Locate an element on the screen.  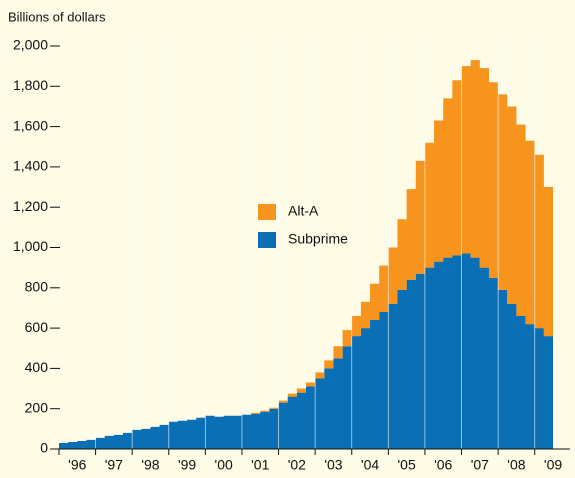
x-tick-label: '01 is located at coordinates (260, 465).